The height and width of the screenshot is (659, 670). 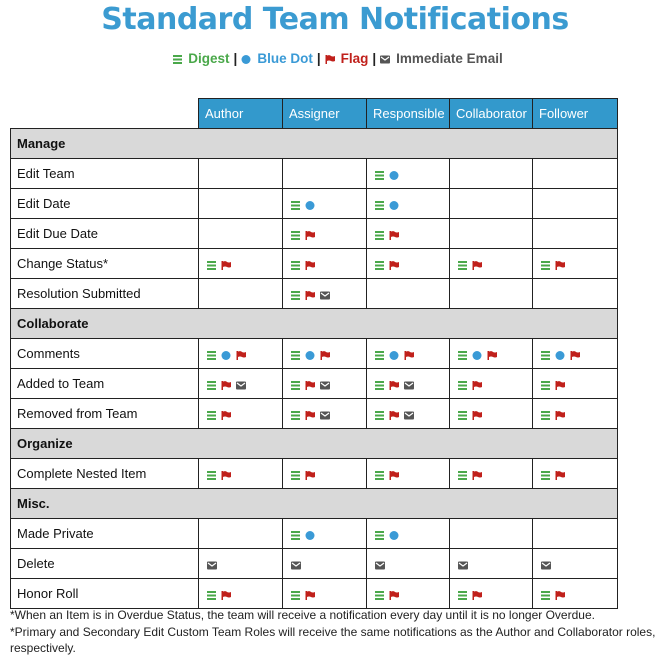 I want to click on section-header: Organize, so click(x=314, y=443).